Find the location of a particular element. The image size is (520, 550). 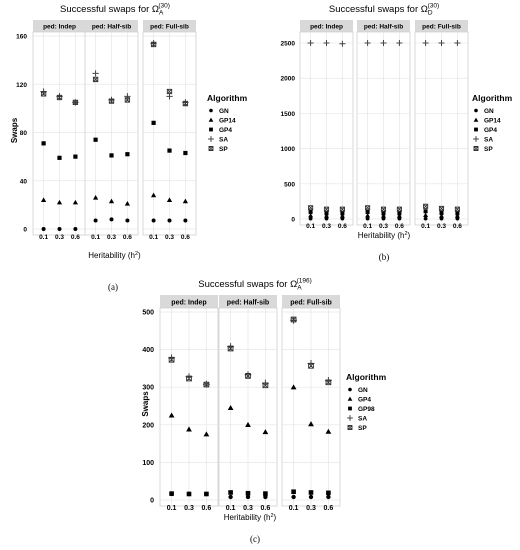

y-tick-label: 1500 is located at coordinates (288, 114).